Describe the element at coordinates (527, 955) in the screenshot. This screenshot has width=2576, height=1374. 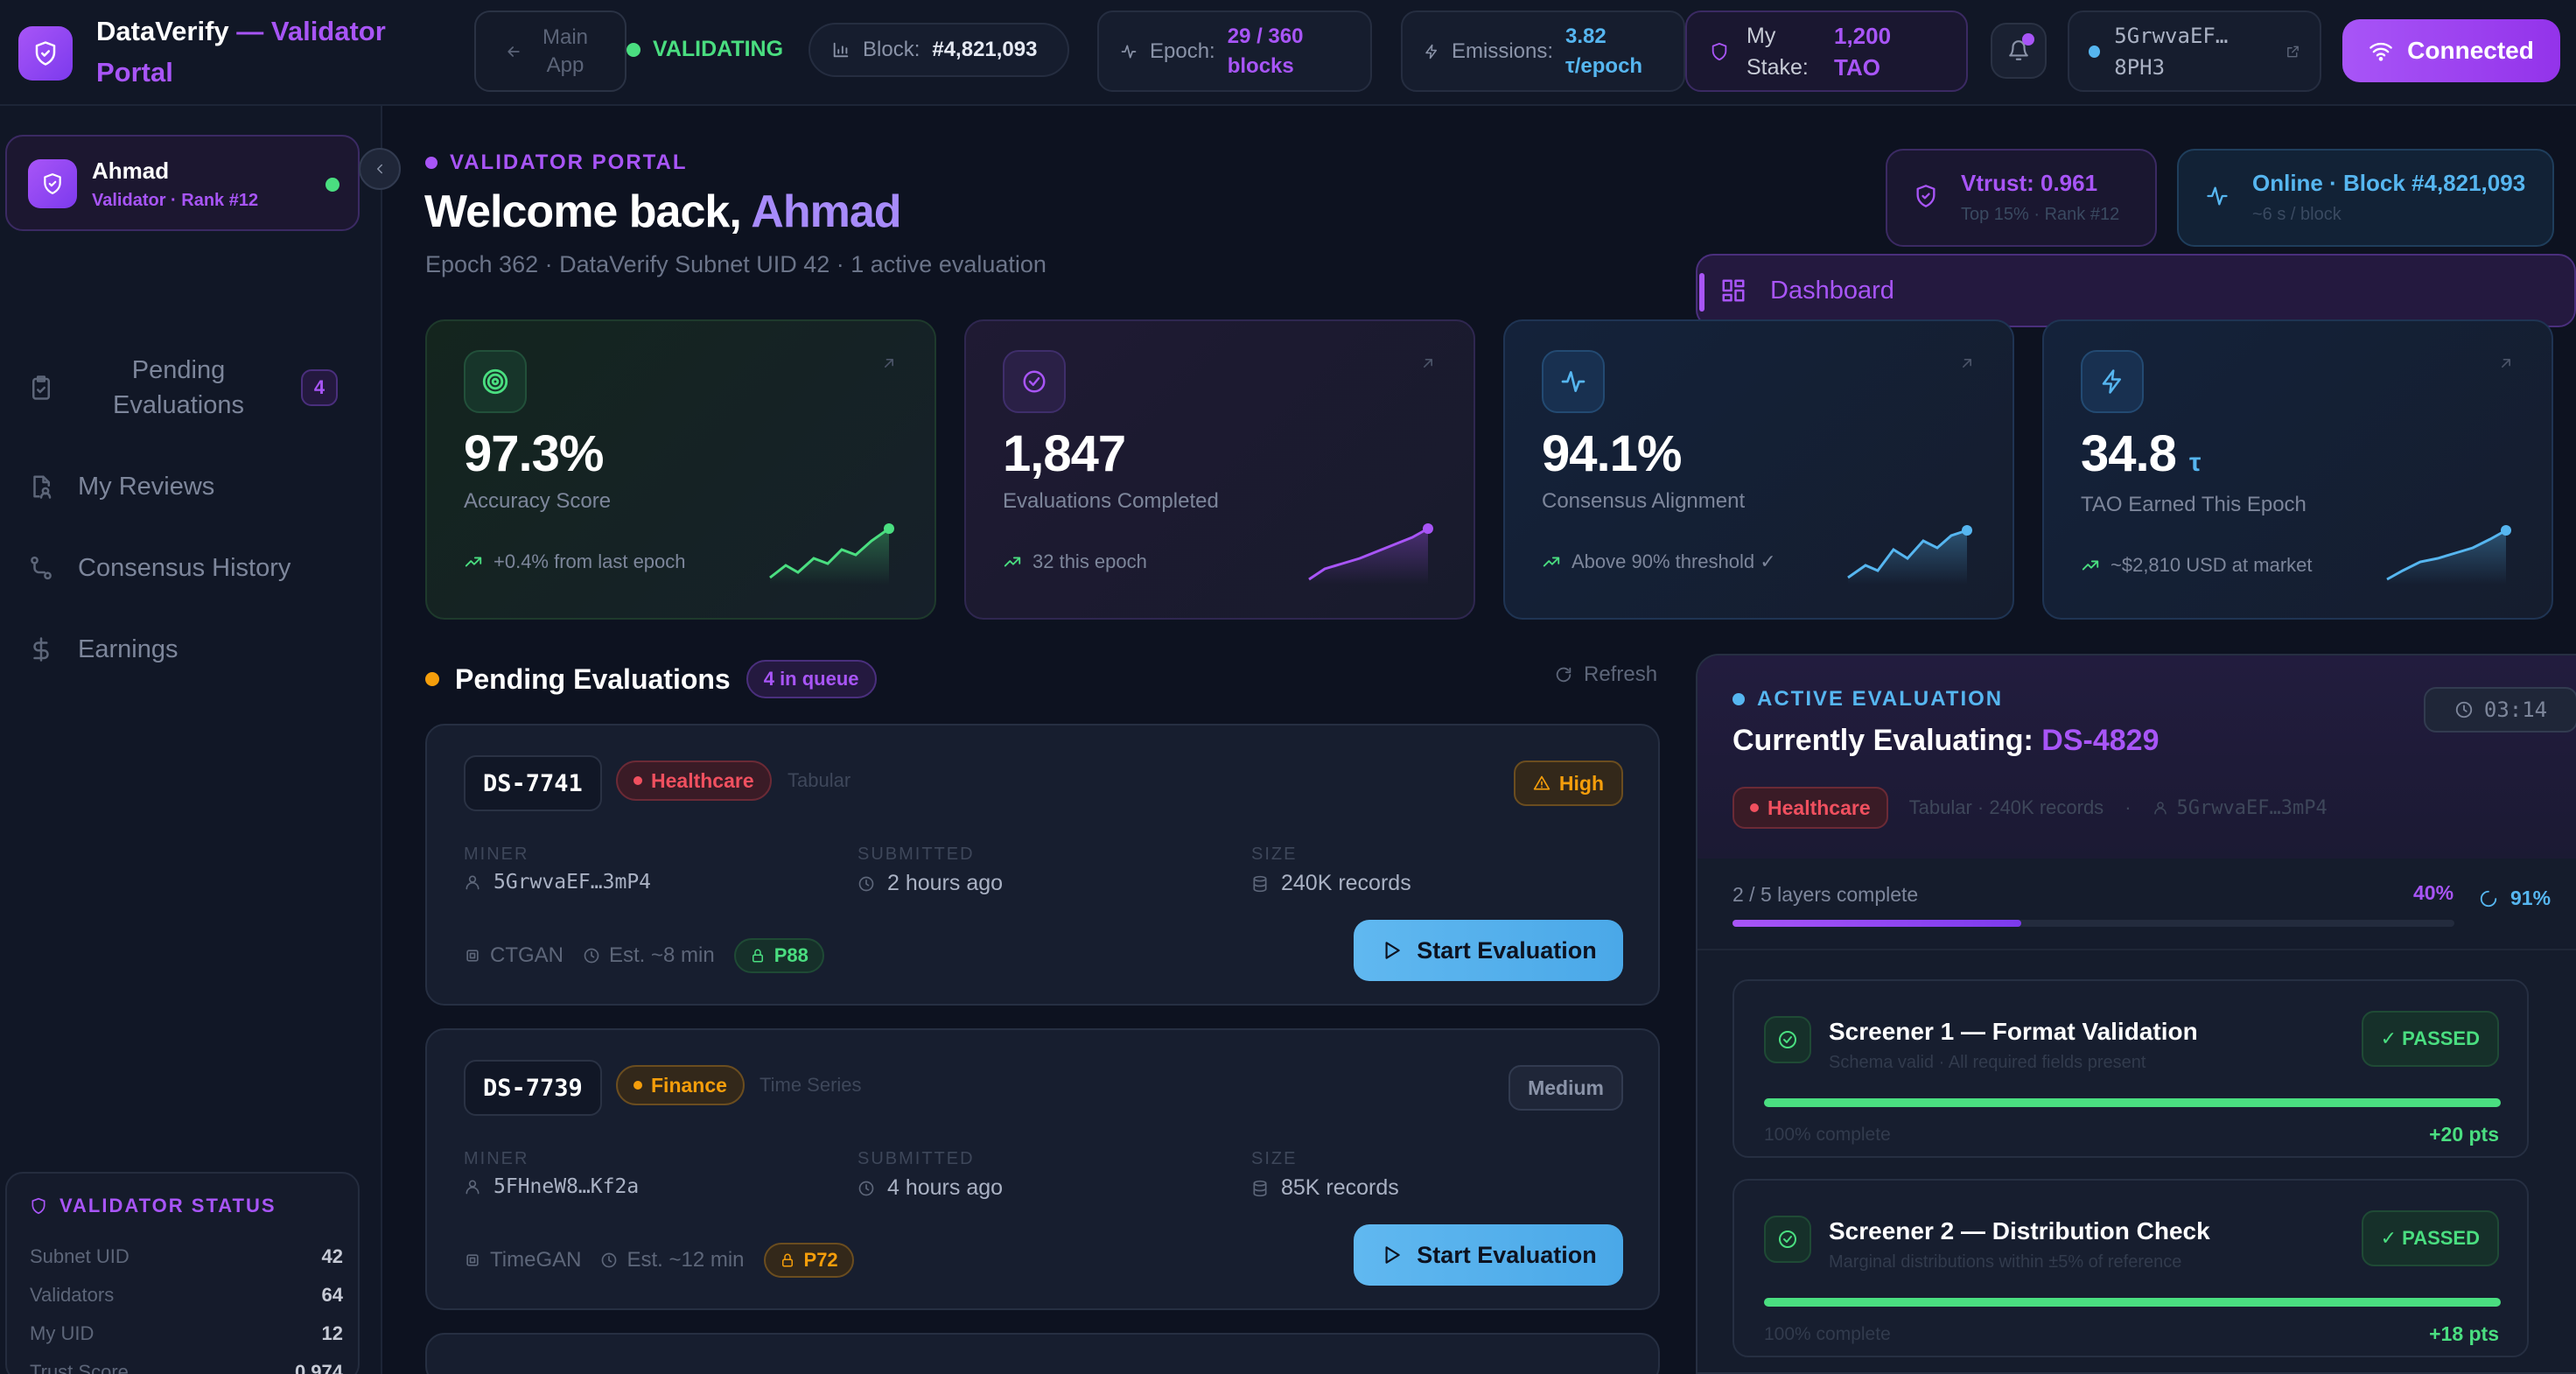
I see `model-name: CTGAN` at that location.